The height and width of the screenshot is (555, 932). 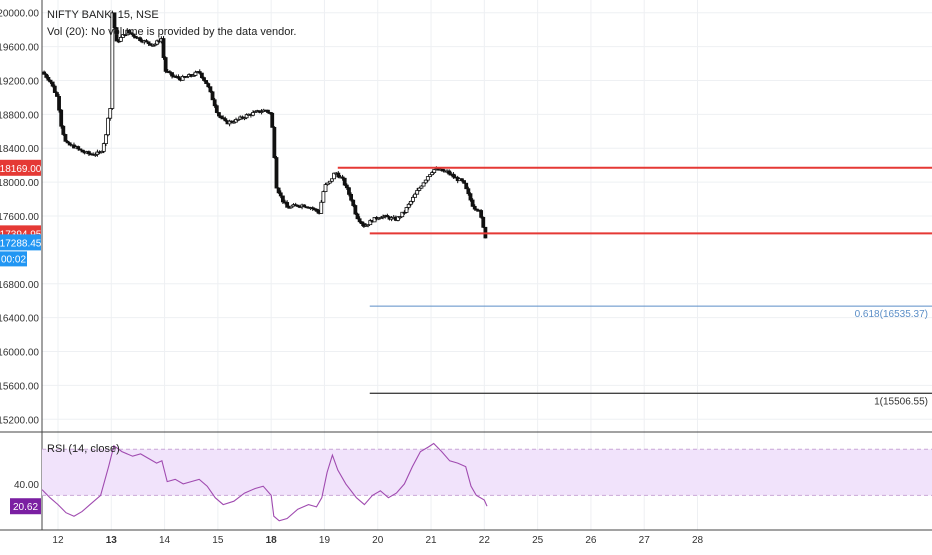 I want to click on countdown-badge, so click(x=13, y=259).